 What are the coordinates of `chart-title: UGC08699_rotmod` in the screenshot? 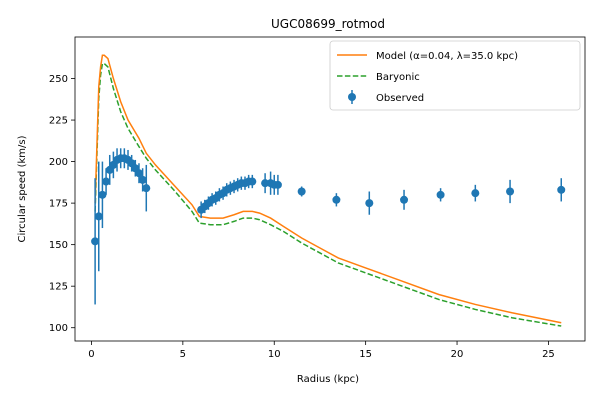 It's located at (328, 24).